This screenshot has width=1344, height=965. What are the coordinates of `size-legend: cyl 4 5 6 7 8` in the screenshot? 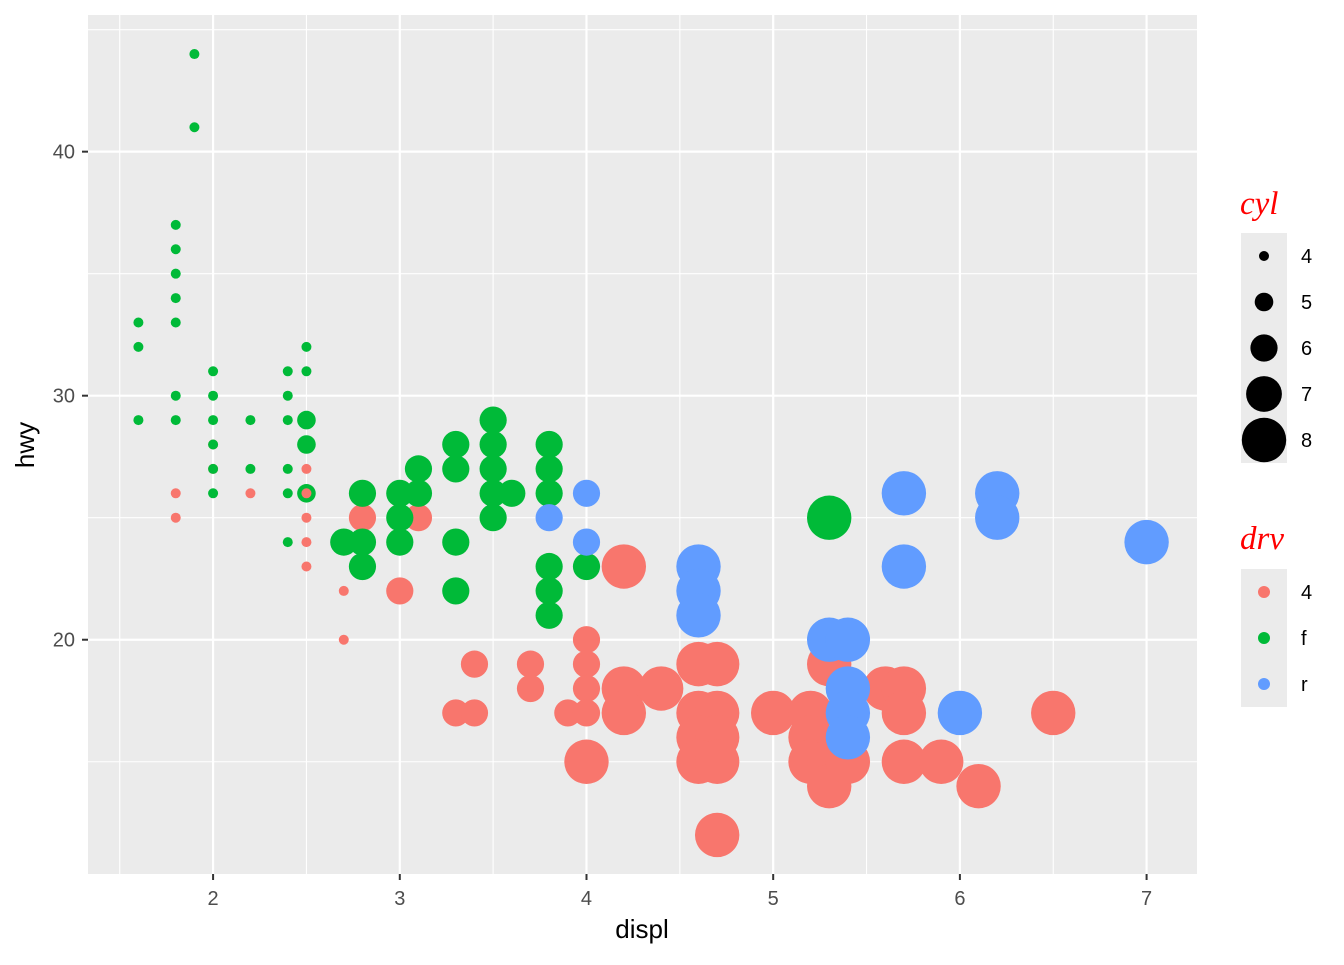 It's located at (1276, 324).